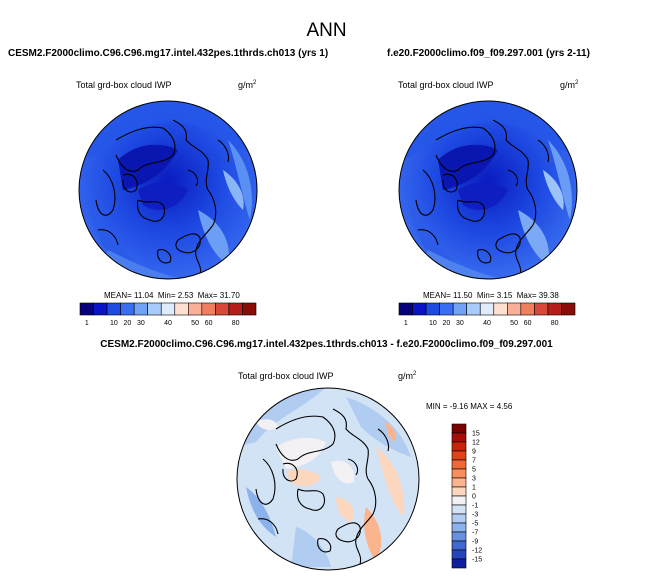 Image resolution: width=653 pixels, height=576 pixels. What do you see at coordinates (475, 506) in the screenshot?
I see `diff-colorbar-tick-label: -1` at bounding box center [475, 506].